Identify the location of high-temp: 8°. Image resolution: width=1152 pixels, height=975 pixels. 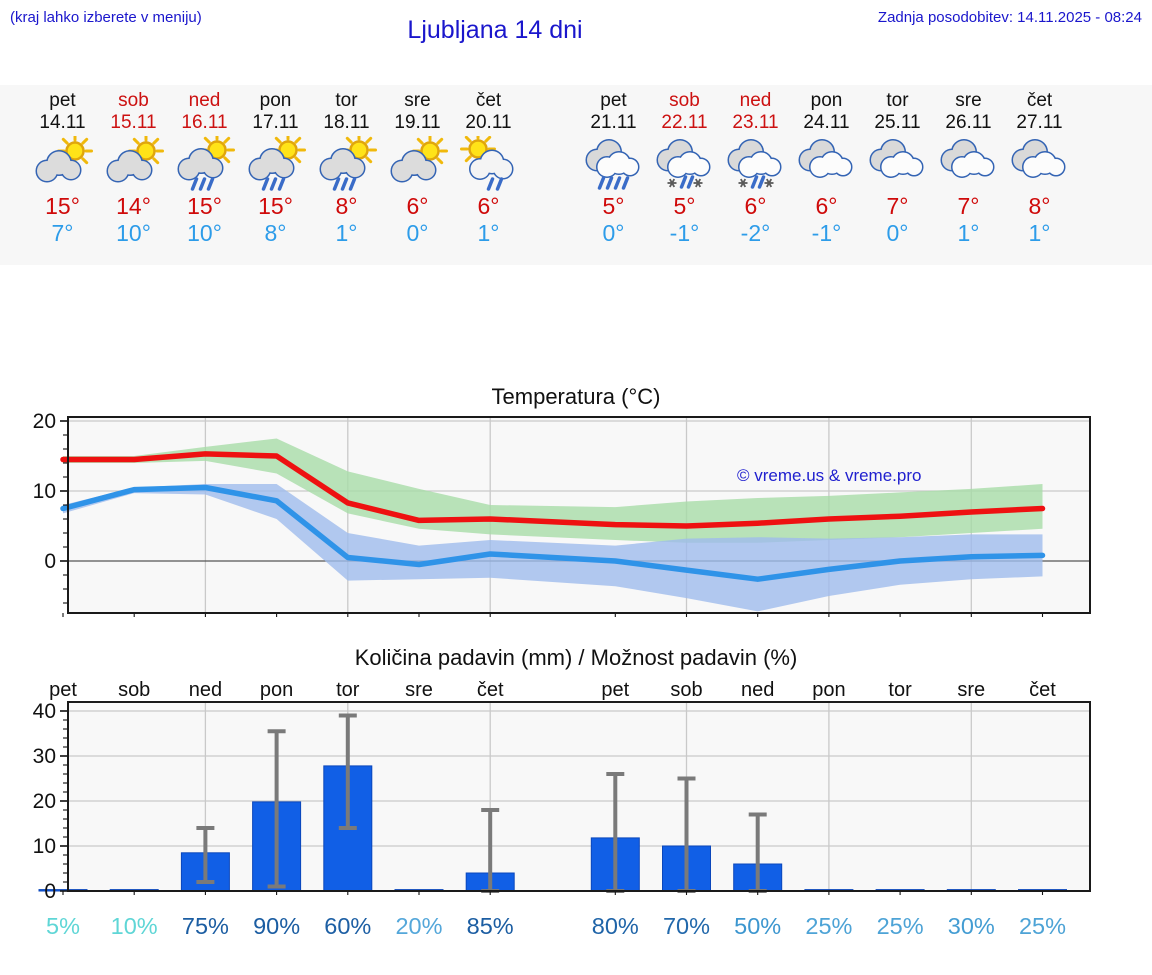
(346, 206).